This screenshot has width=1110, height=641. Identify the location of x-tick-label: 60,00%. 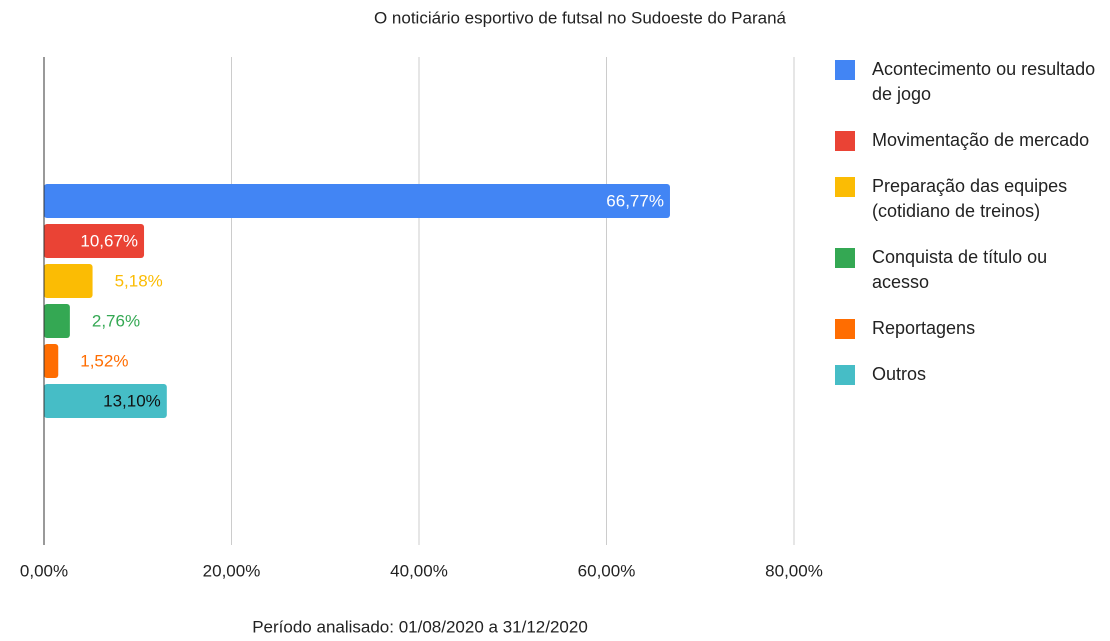
(607, 570).